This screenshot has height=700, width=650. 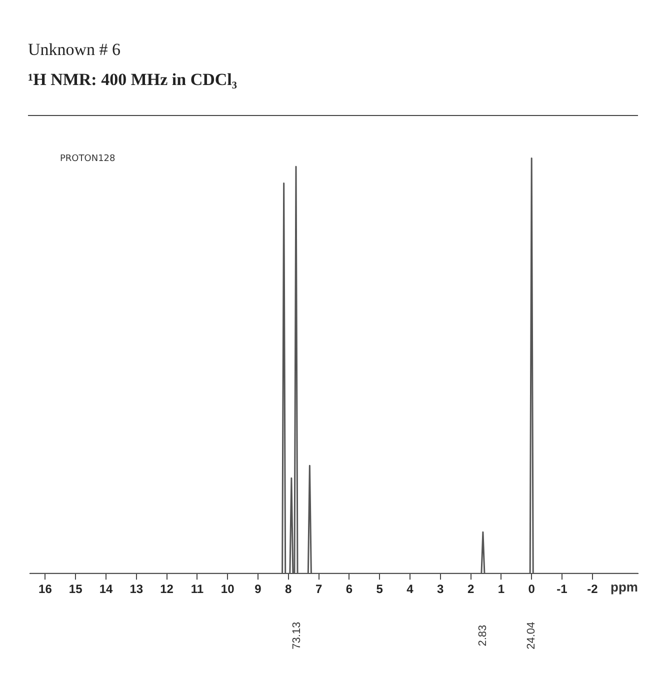 I want to click on x-tick-label: 12, so click(x=167, y=589).